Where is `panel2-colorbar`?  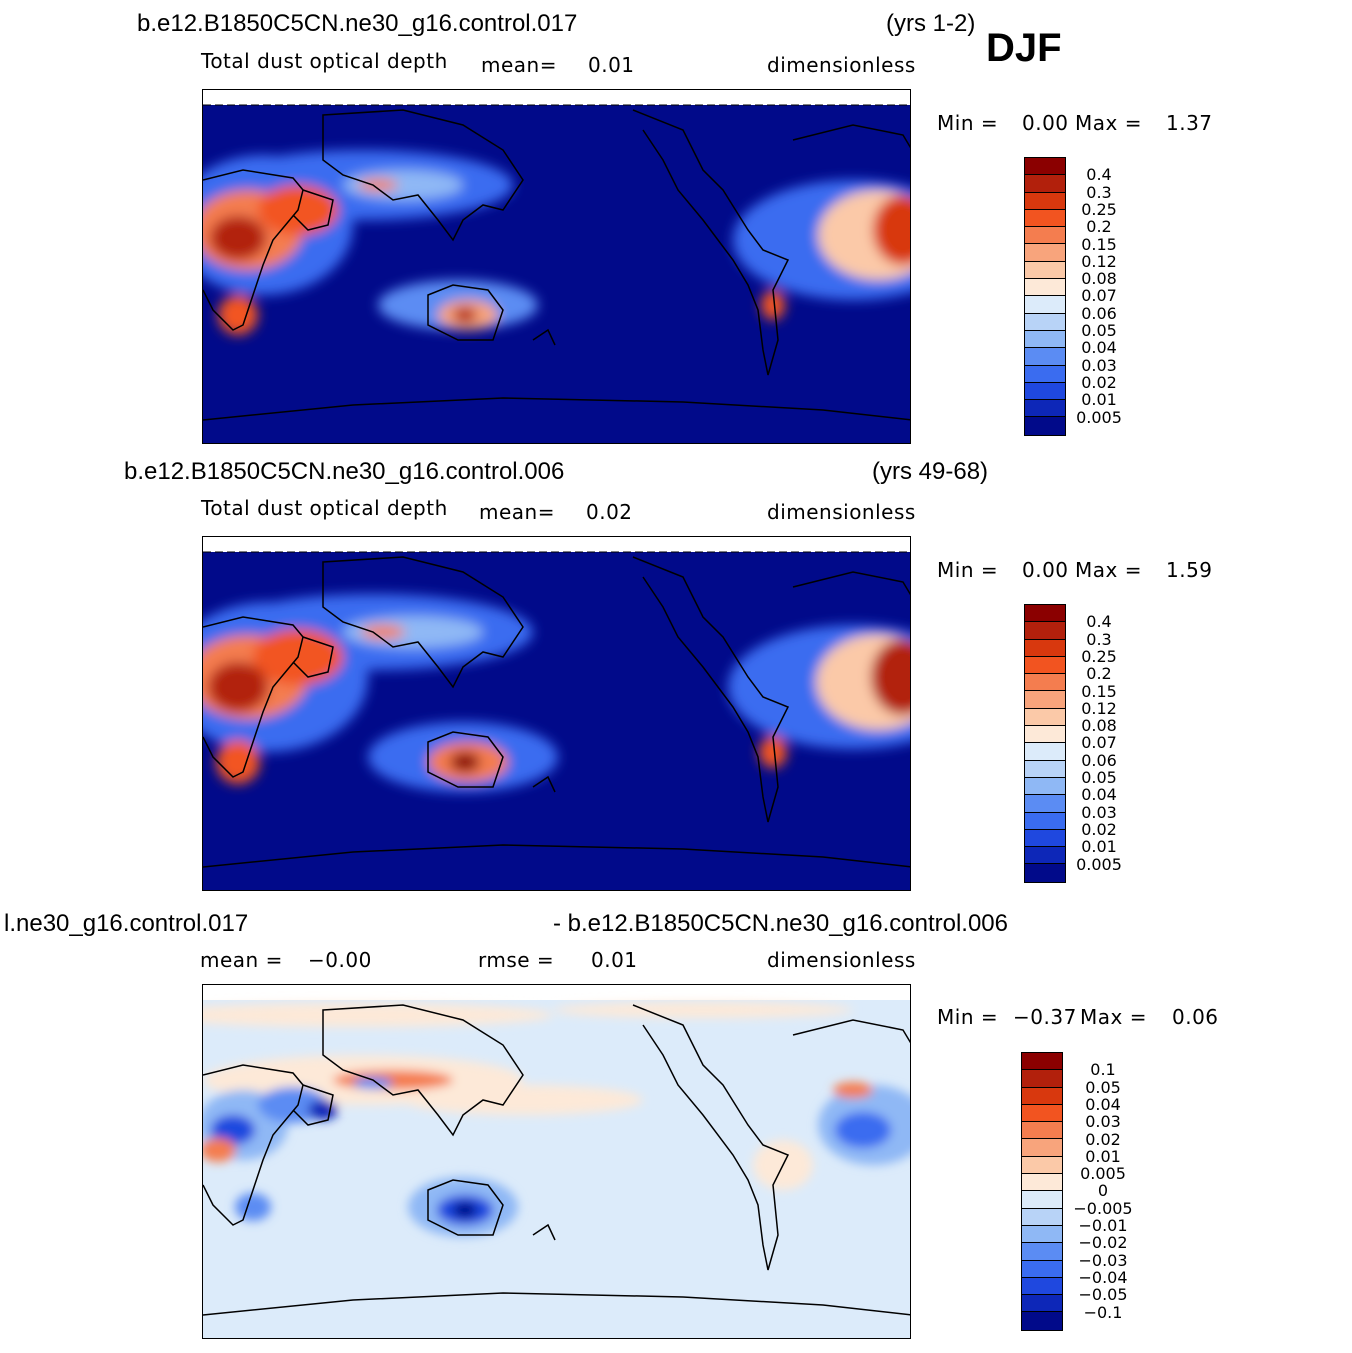 panel2-colorbar is located at coordinates (1045, 743).